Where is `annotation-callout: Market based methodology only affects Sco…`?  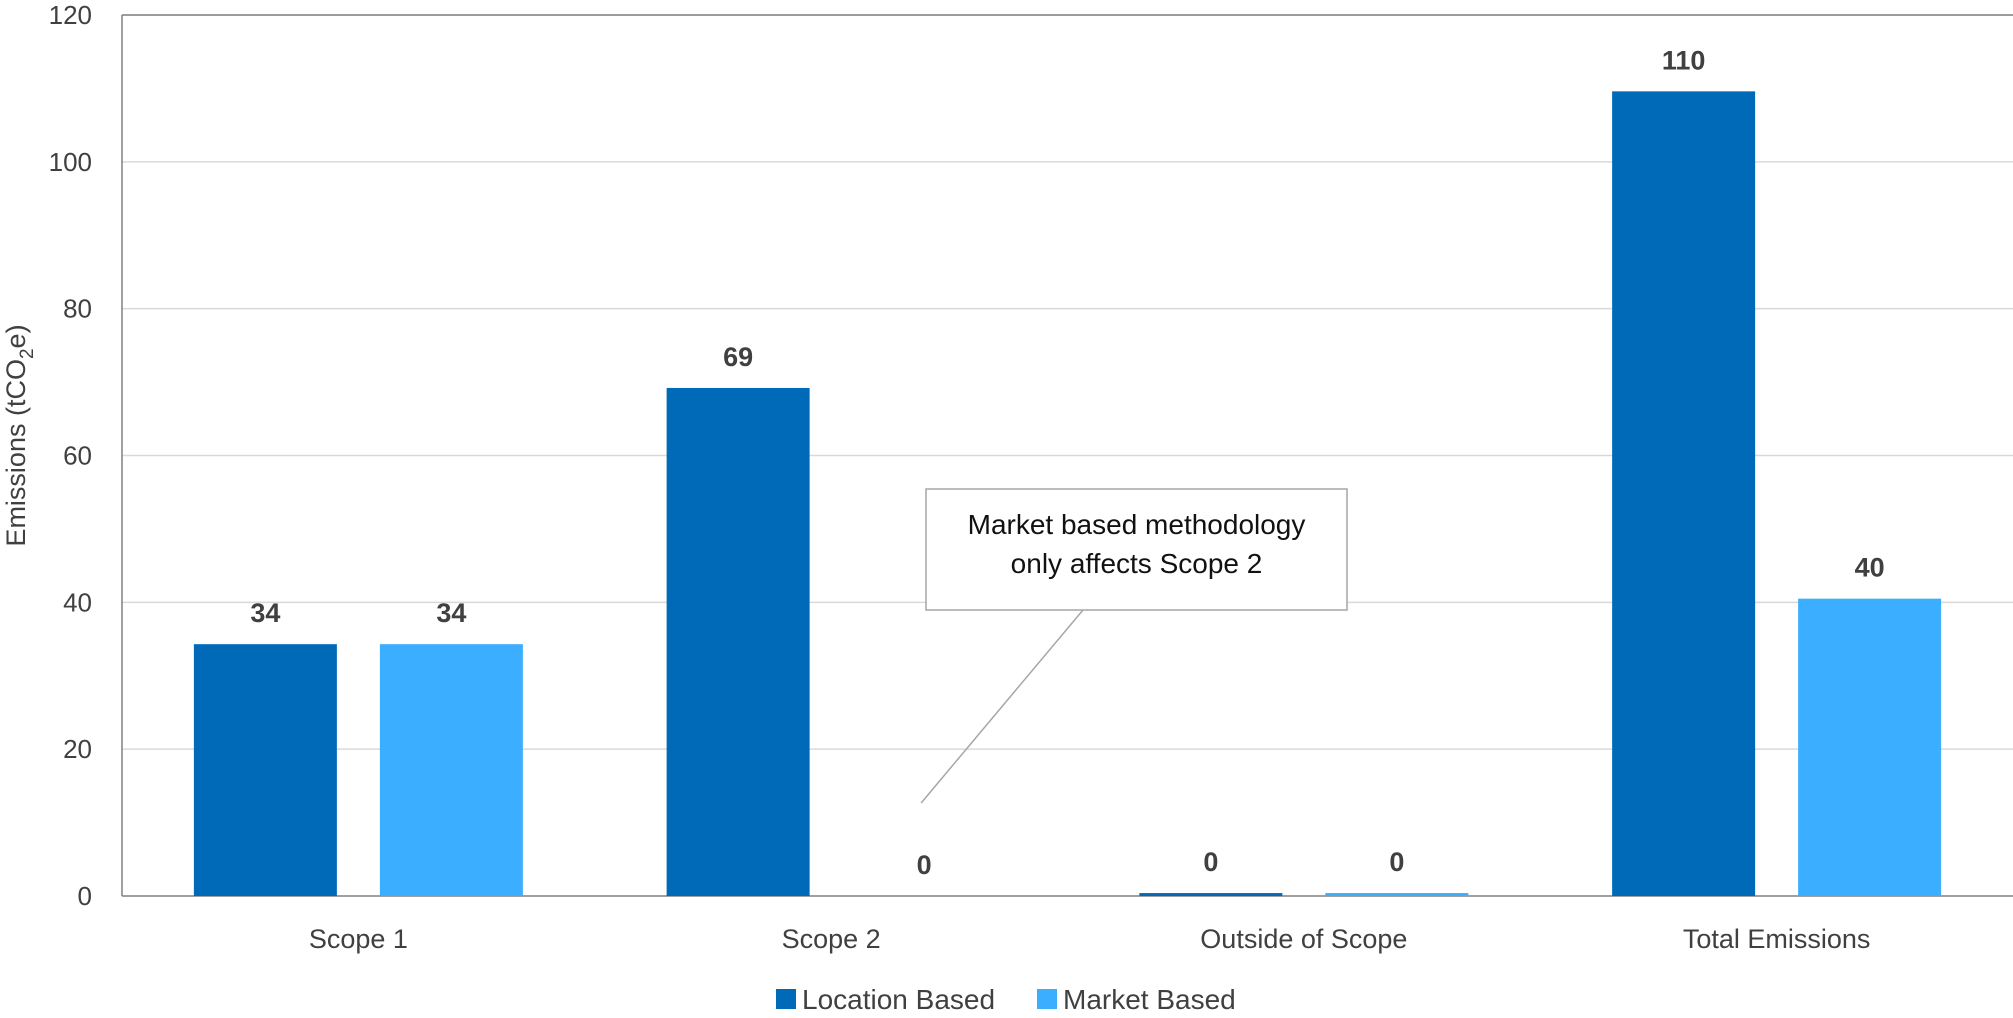 annotation-callout: Market based methodology only affects Sco… is located at coordinates (1134, 646).